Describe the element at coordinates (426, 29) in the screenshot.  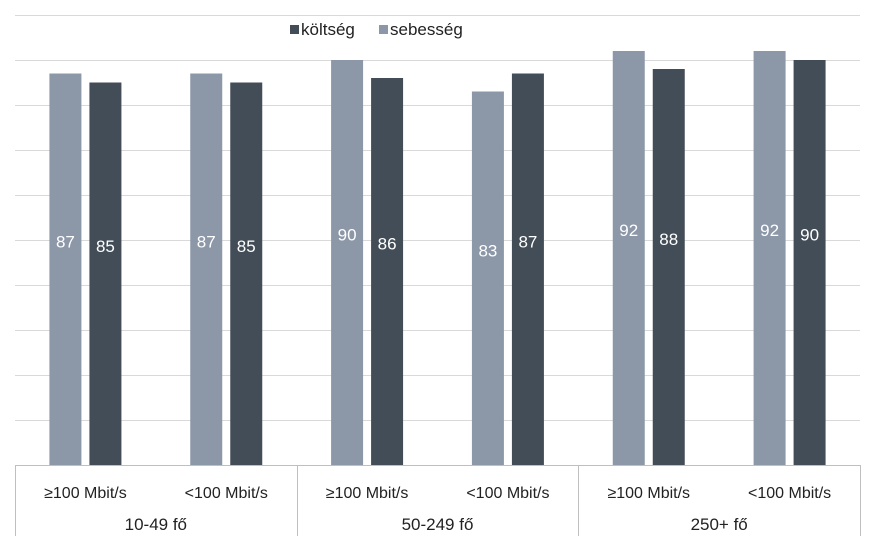
I see `legend-label: sebesség` at that location.